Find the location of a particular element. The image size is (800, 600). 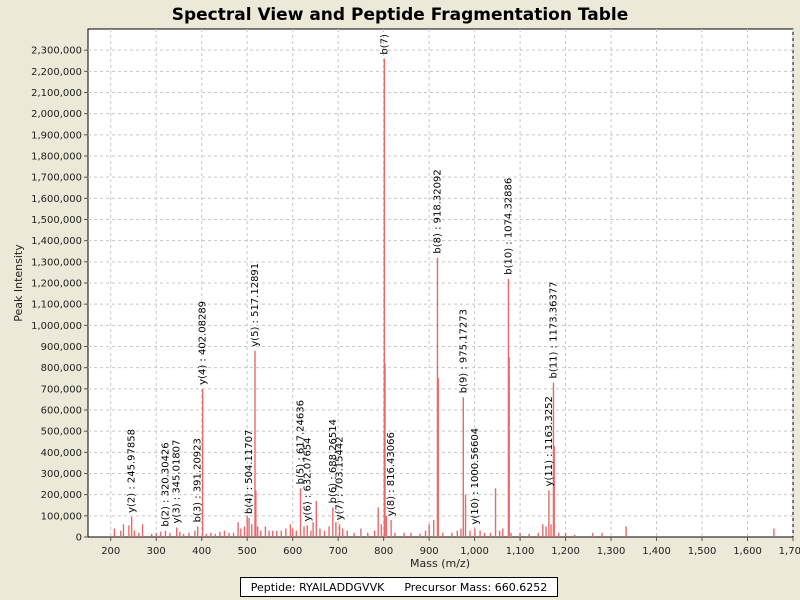

x-axis-label: Mass (m/z) is located at coordinates (440, 563).